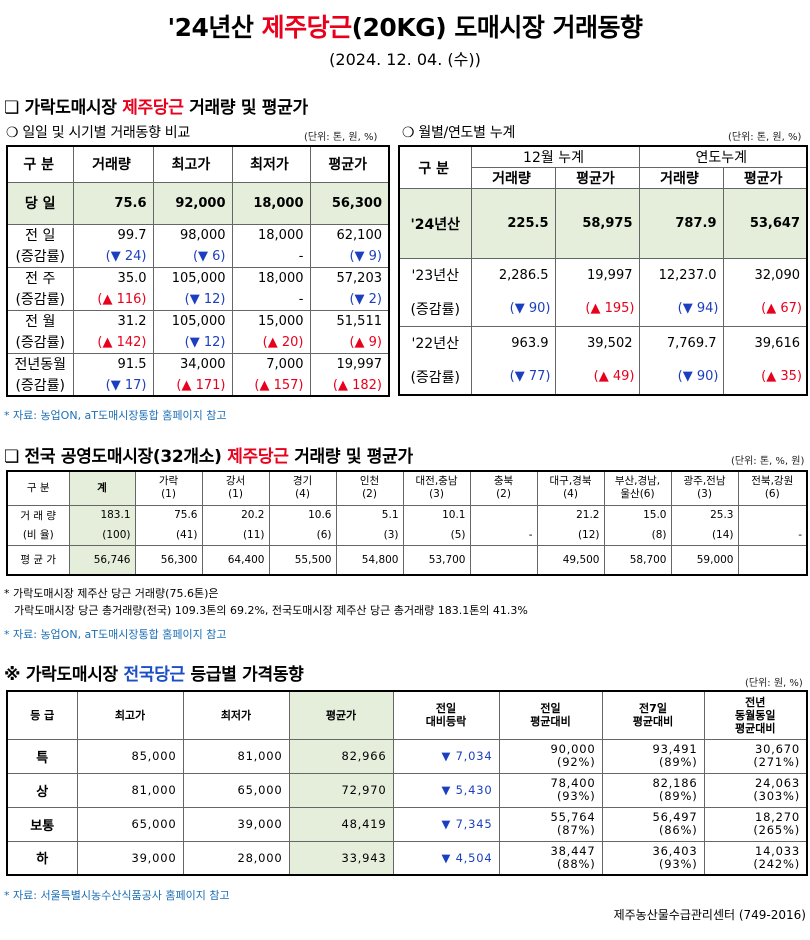  I want to click on market-count: 울산(6), so click(637, 494).